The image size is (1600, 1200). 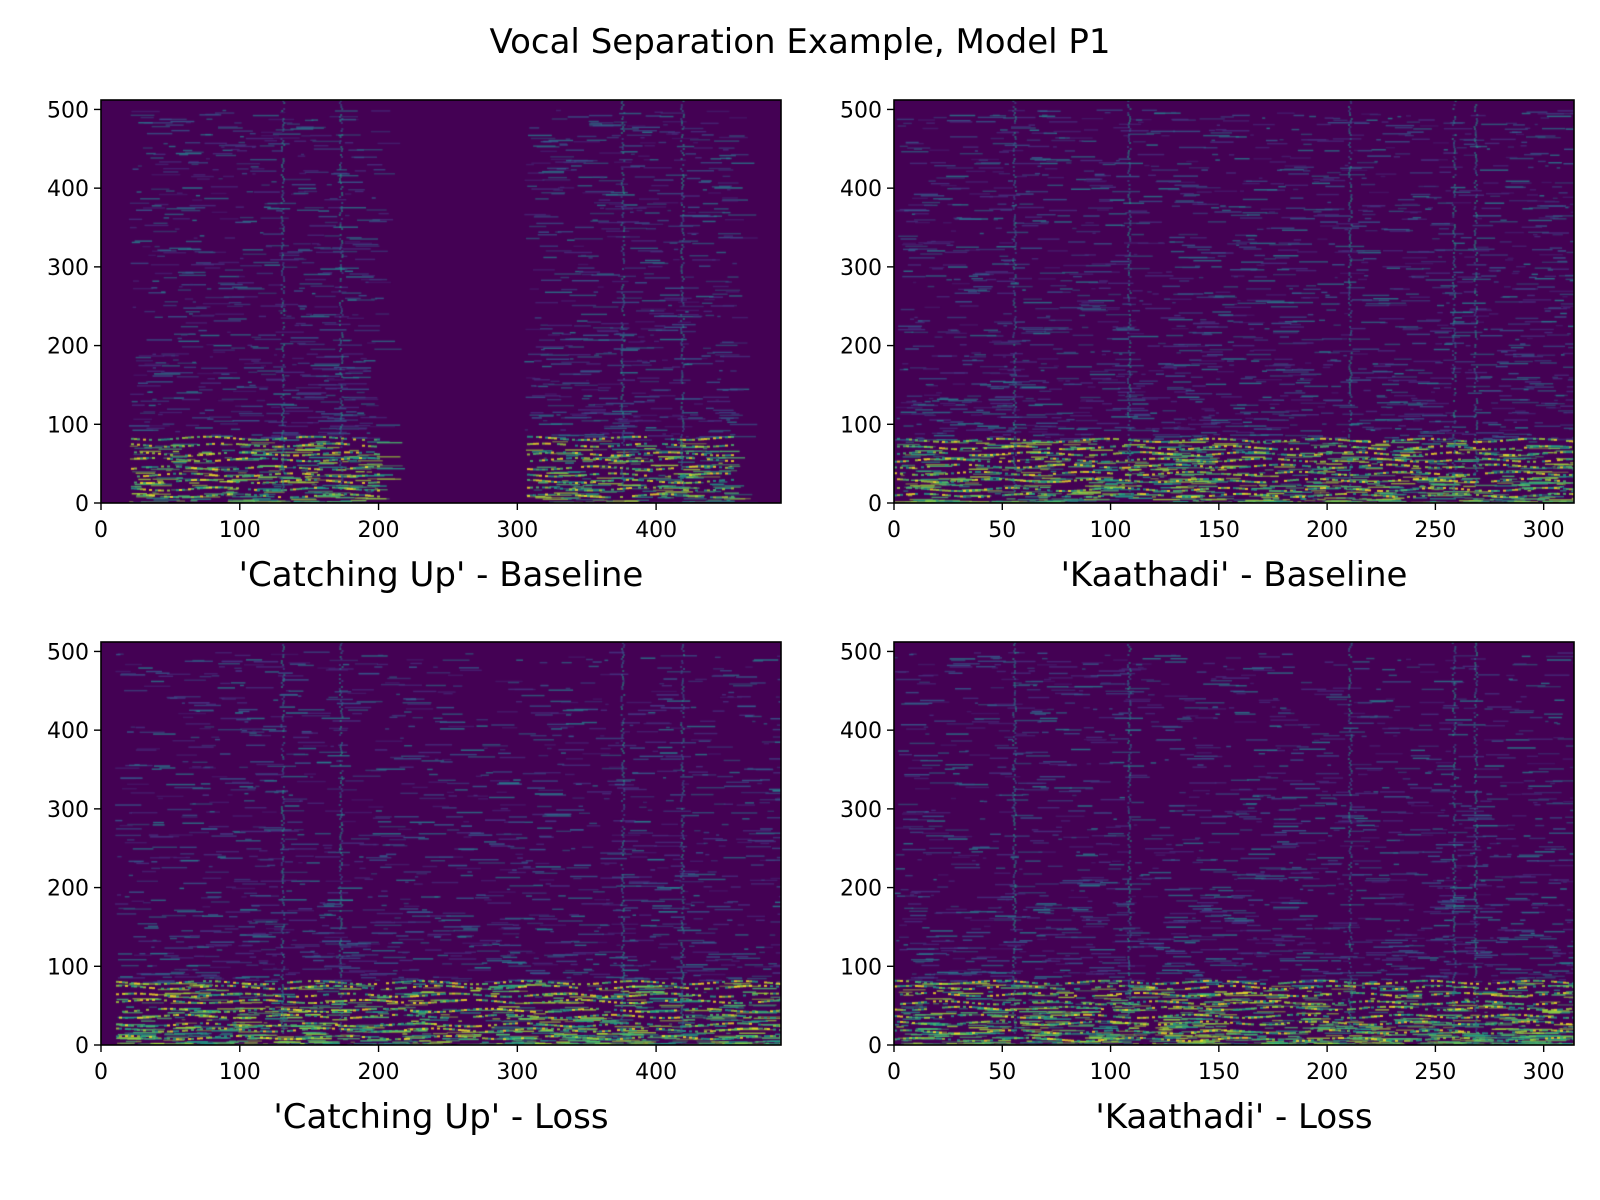 What do you see at coordinates (441, 575) in the screenshot?
I see `x-axis-label: 'Catching Up' - Baseline` at bounding box center [441, 575].